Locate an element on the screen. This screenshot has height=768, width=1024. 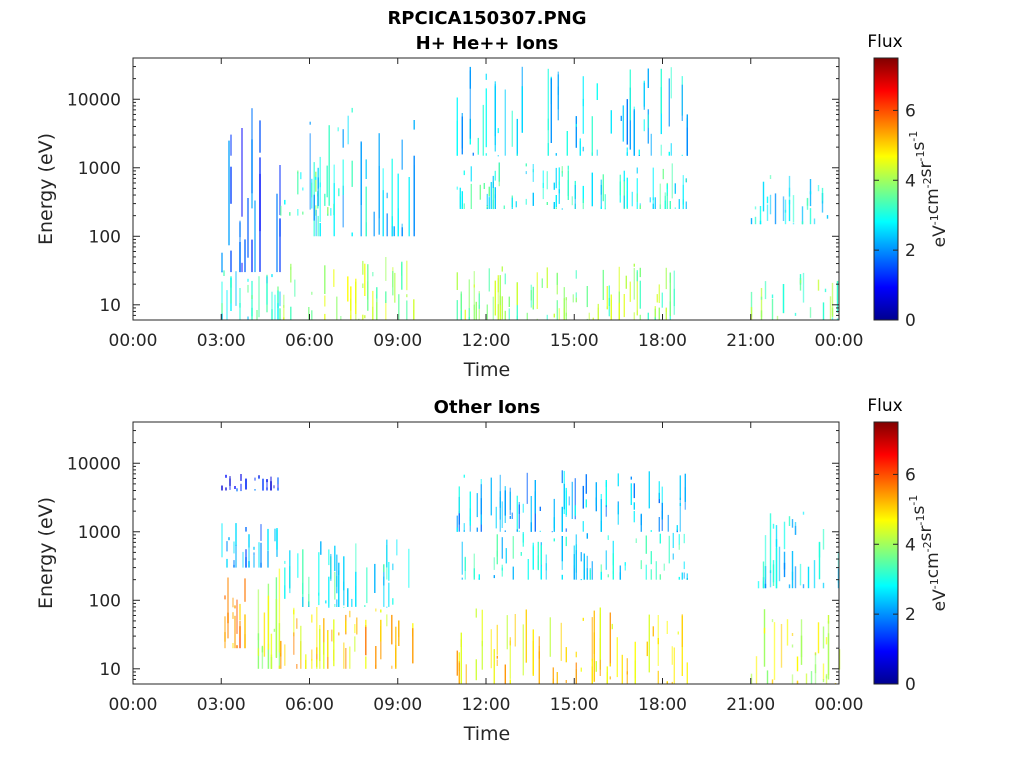
x-tick-label: 09:00 is located at coordinates (397, 341).